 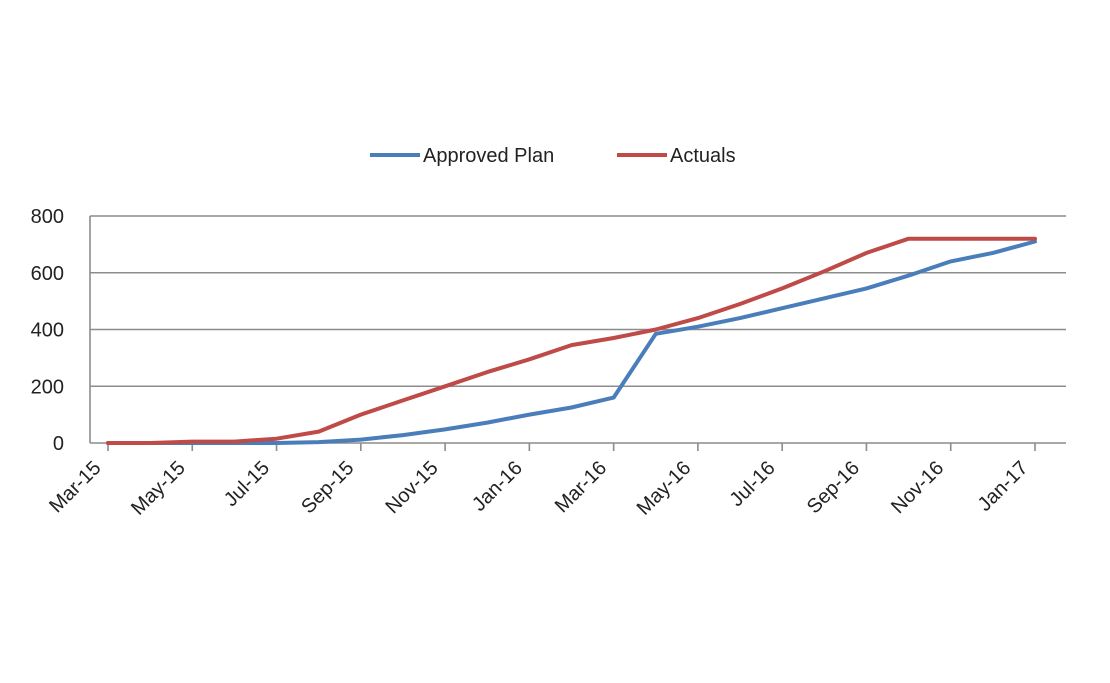 I want to click on x-tick-label: Sep-15, so click(x=327, y=487).